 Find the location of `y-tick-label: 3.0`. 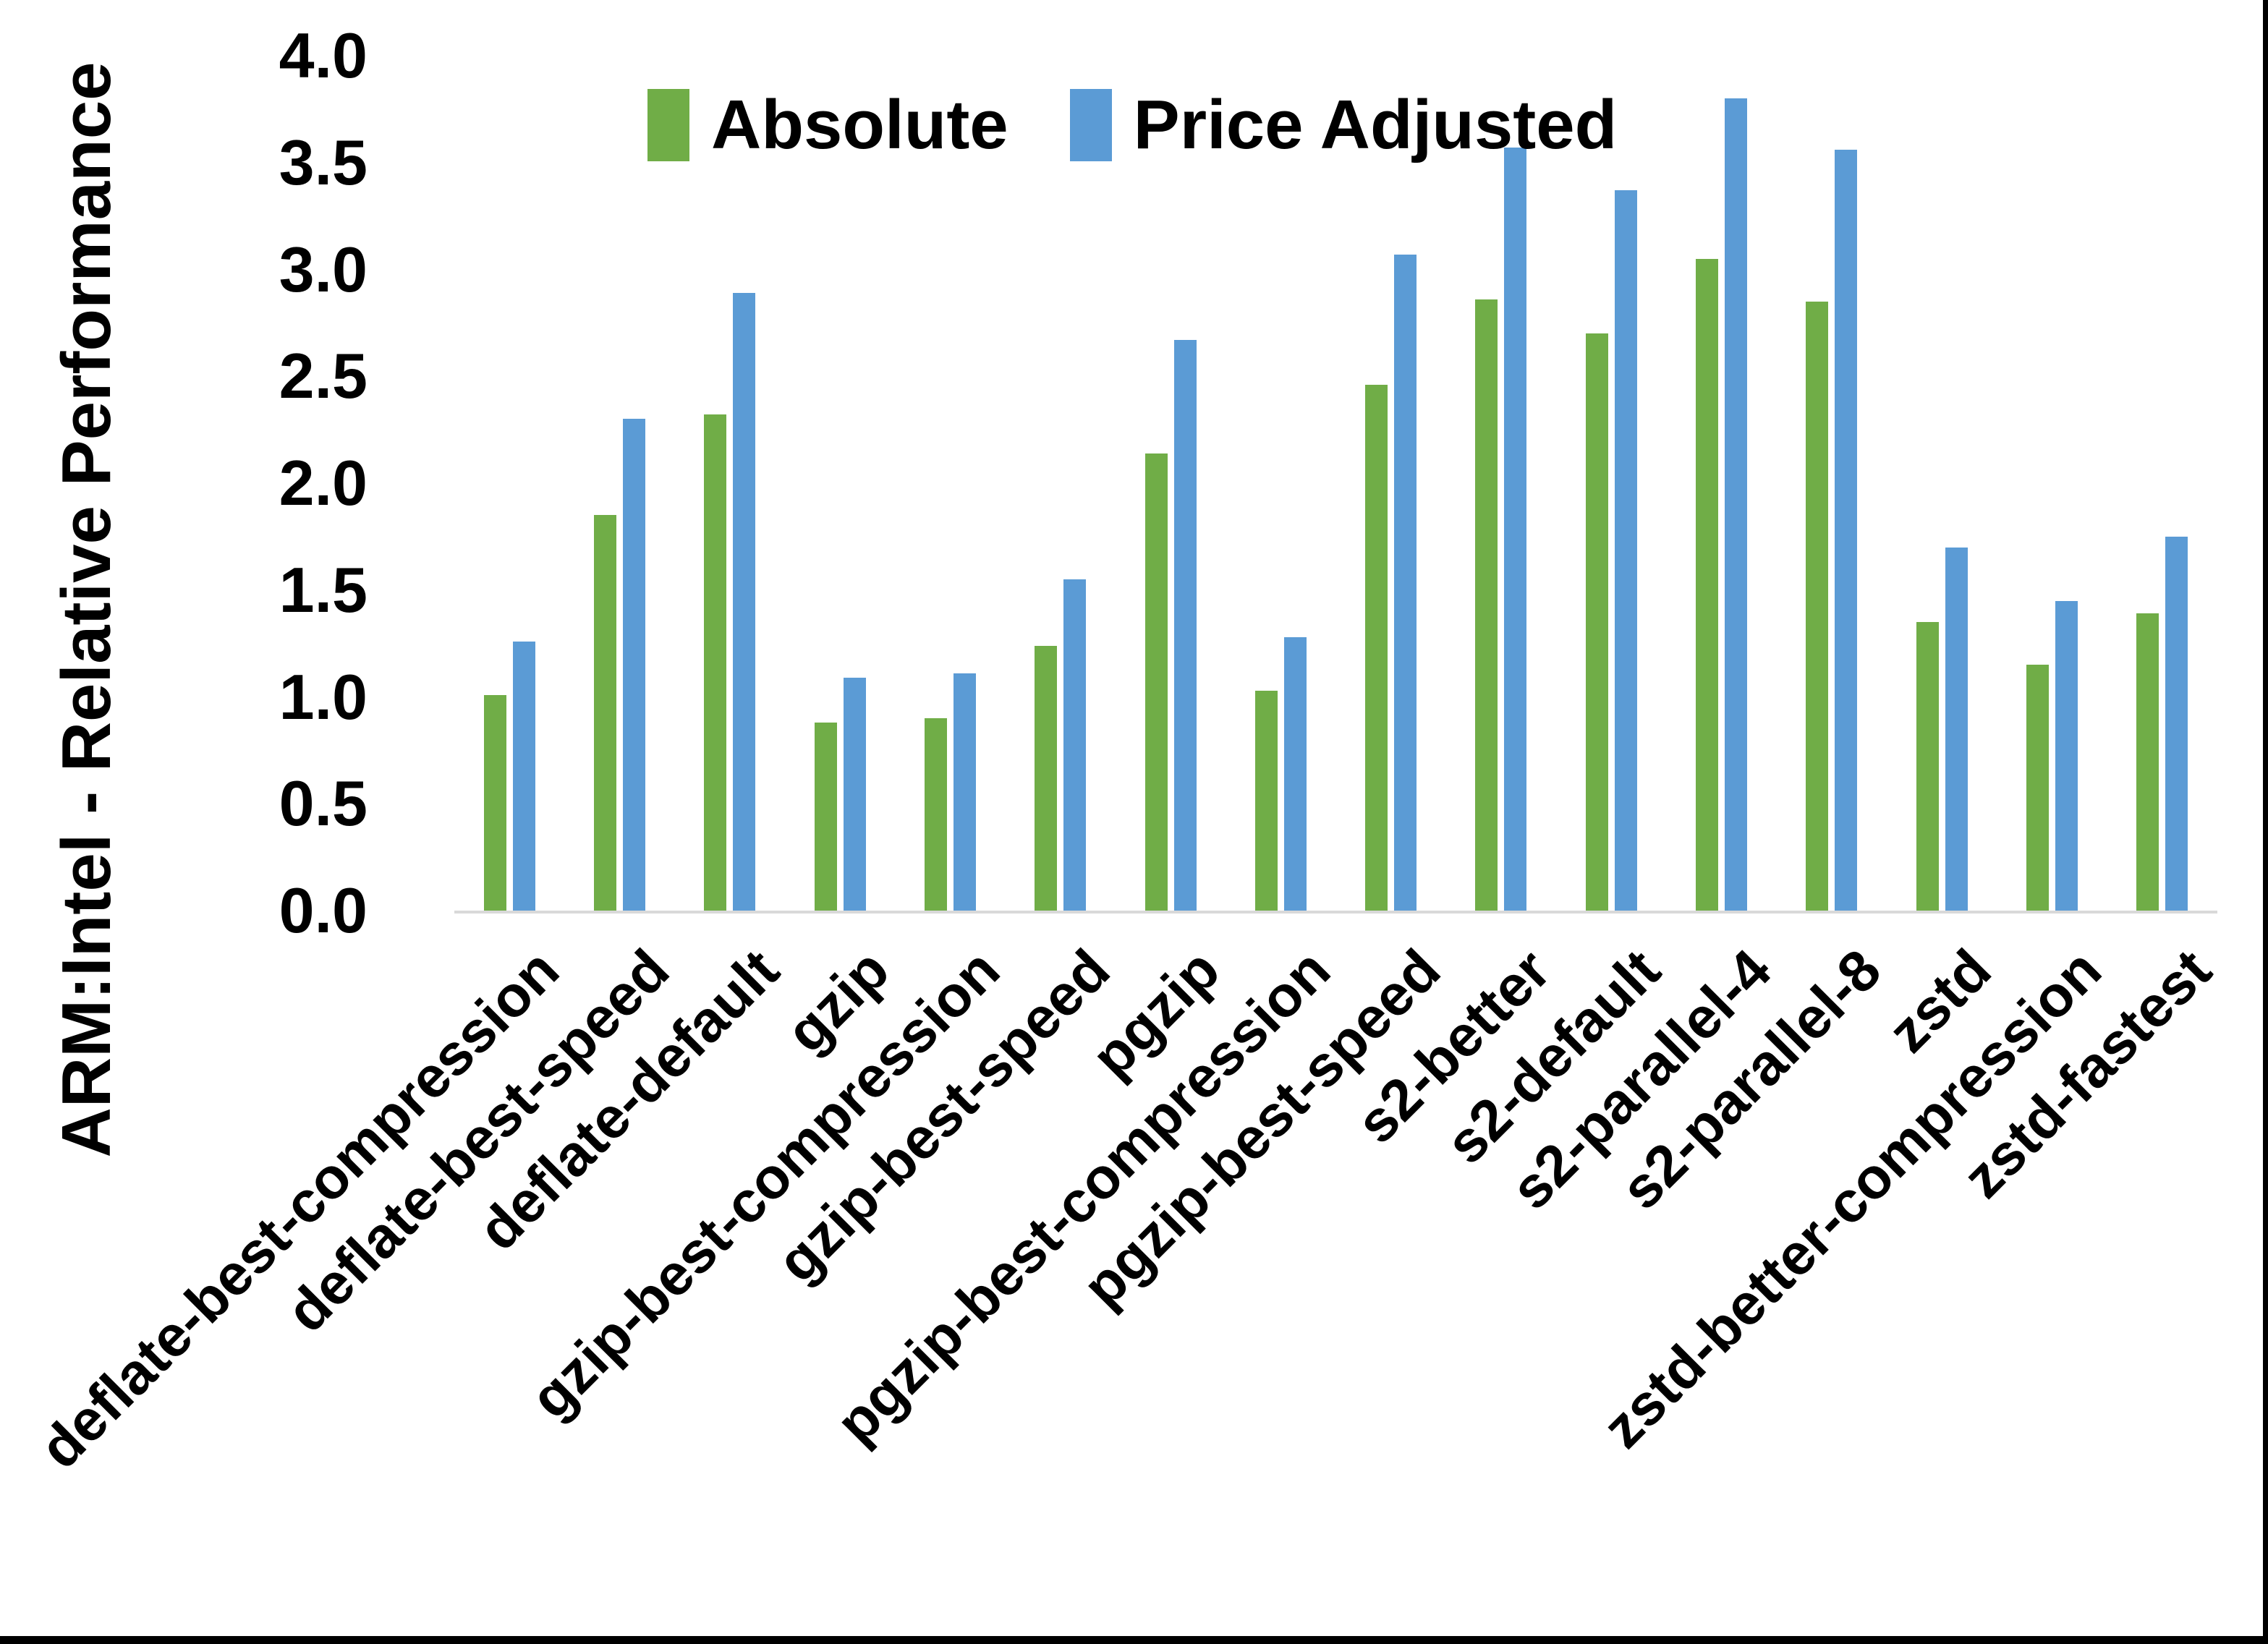

y-tick-label: 3.0 is located at coordinates (323, 269).